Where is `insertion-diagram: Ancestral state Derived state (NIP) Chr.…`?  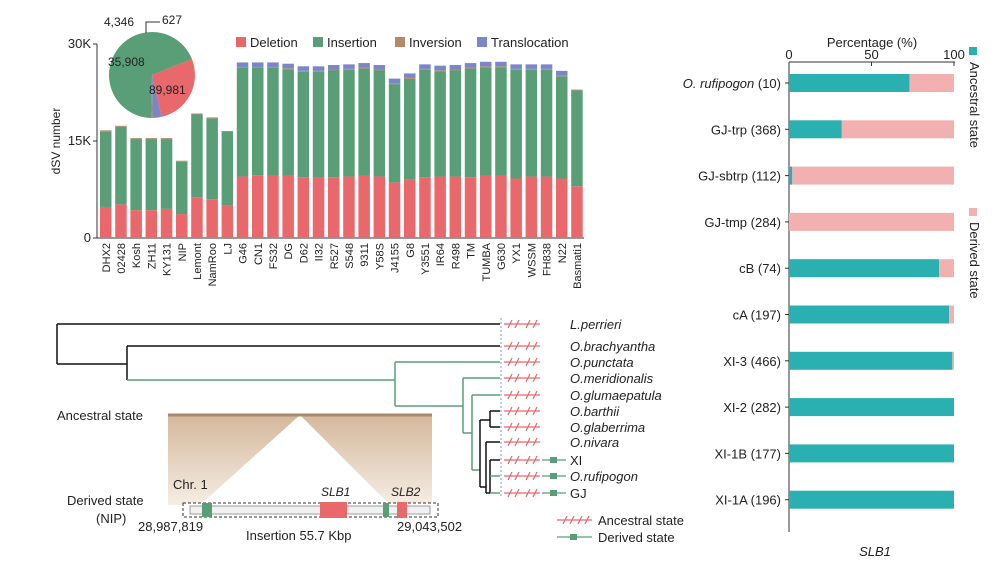
insertion-diagram: Ancestral state Derived state (NIP) Chr.… is located at coordinates (259, 475).